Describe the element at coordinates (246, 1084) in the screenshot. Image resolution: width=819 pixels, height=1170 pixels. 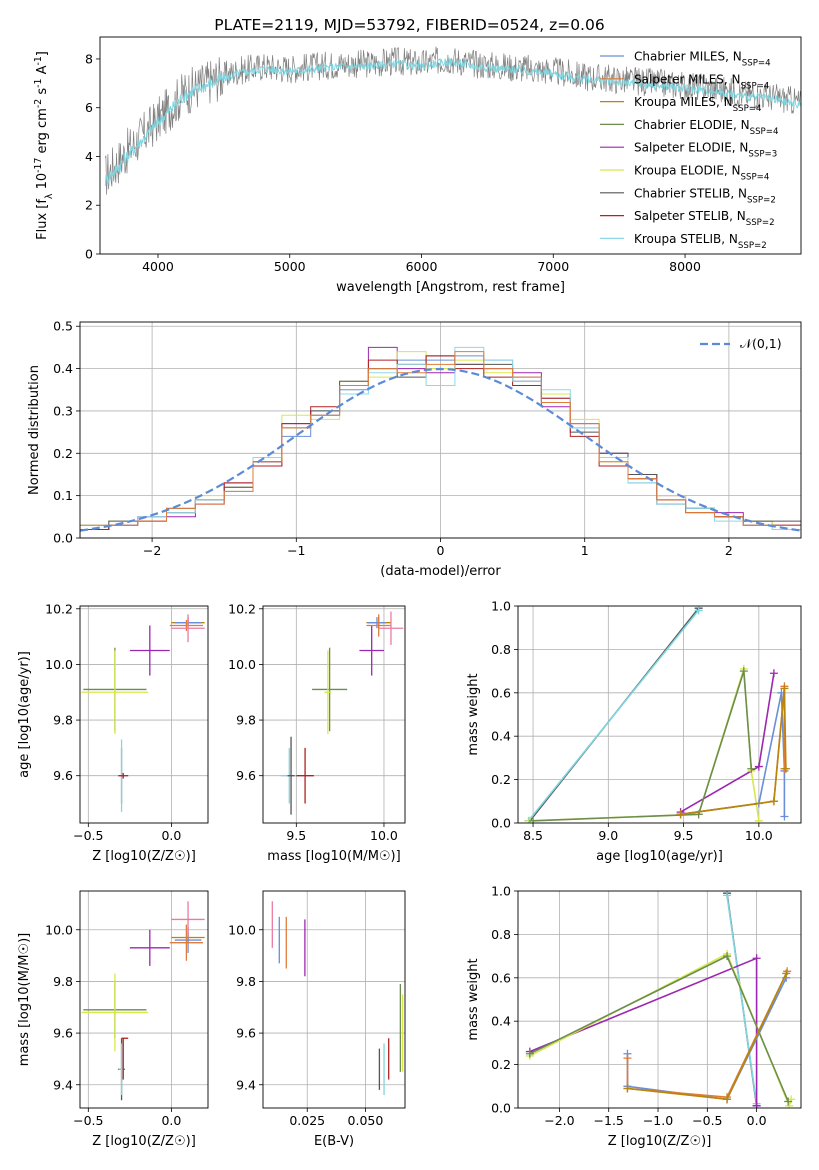
I see `y-tick-label: 9.4` at that location.